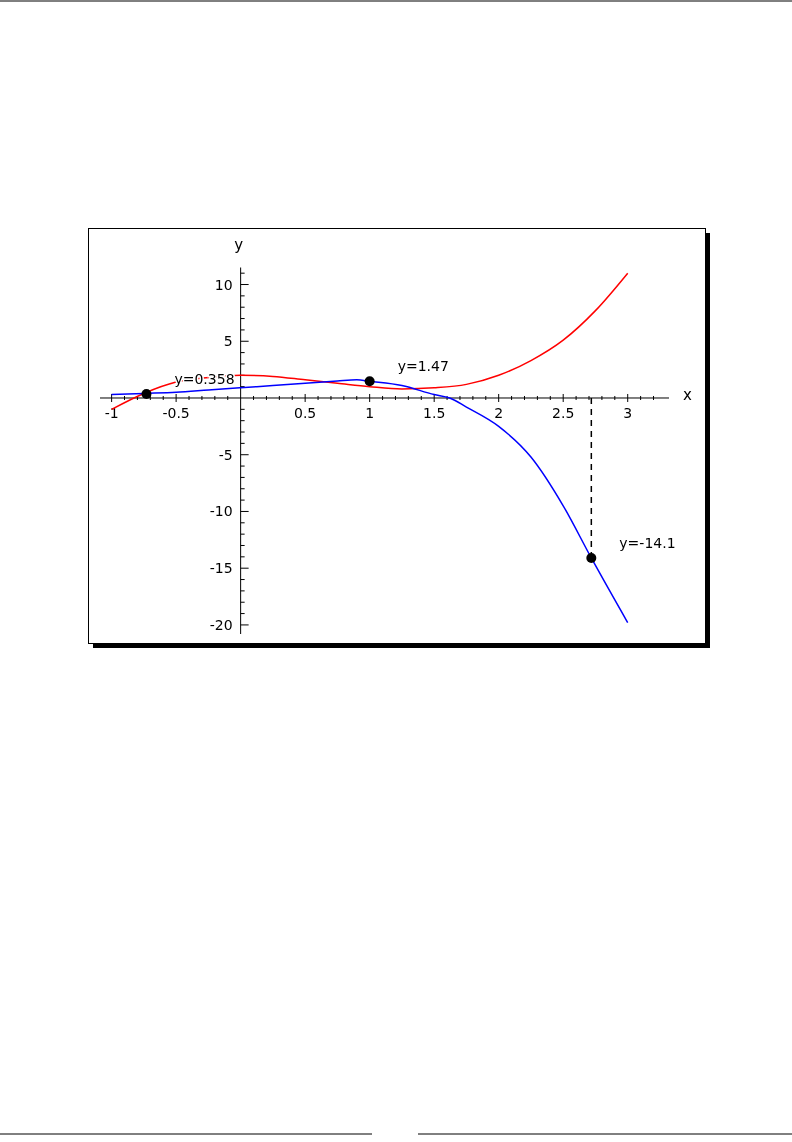 The width and height of the screenshot is (792, 1142). I want to click on y-tick-label: -20, so click(221, 624).